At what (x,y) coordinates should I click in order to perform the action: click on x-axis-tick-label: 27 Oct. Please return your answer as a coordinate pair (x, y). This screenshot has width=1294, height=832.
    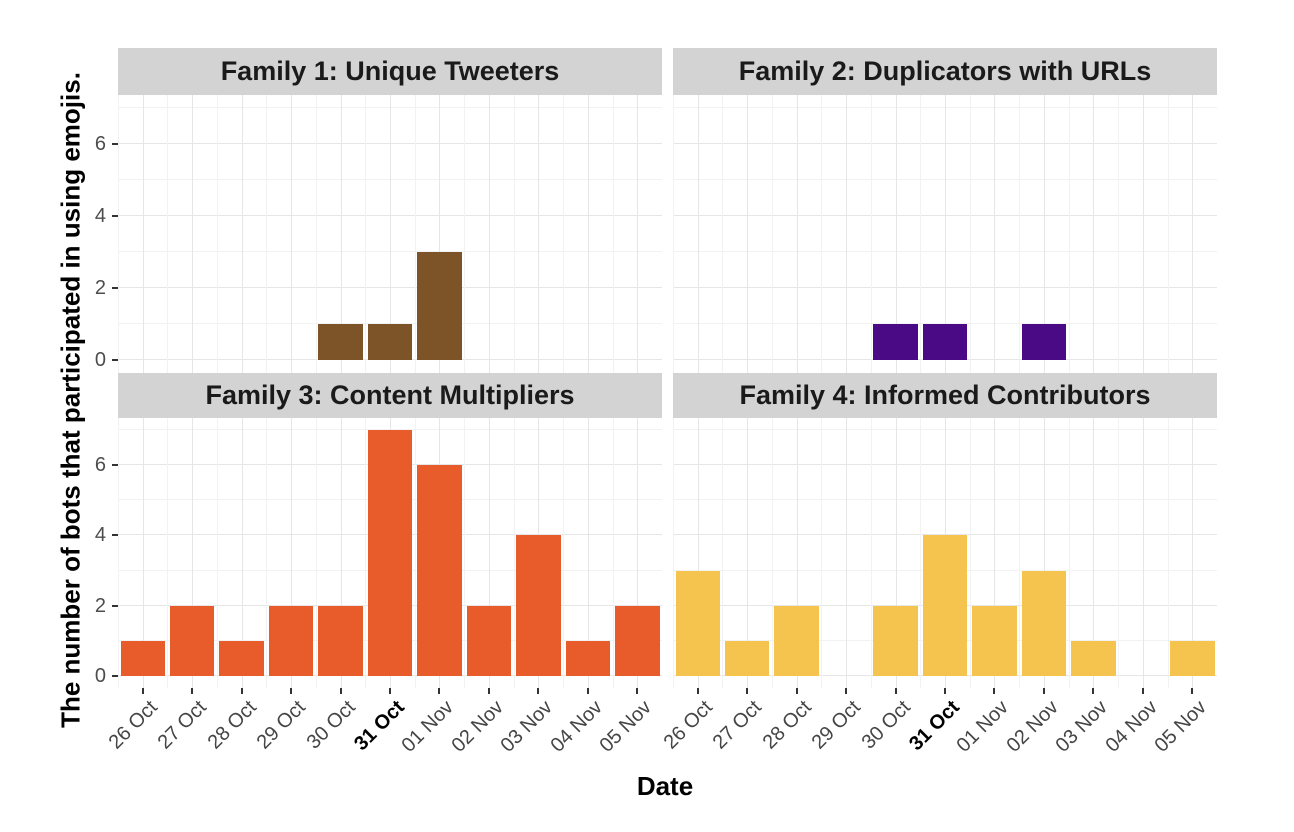
    Looking at the image, I should click on (182, 725).